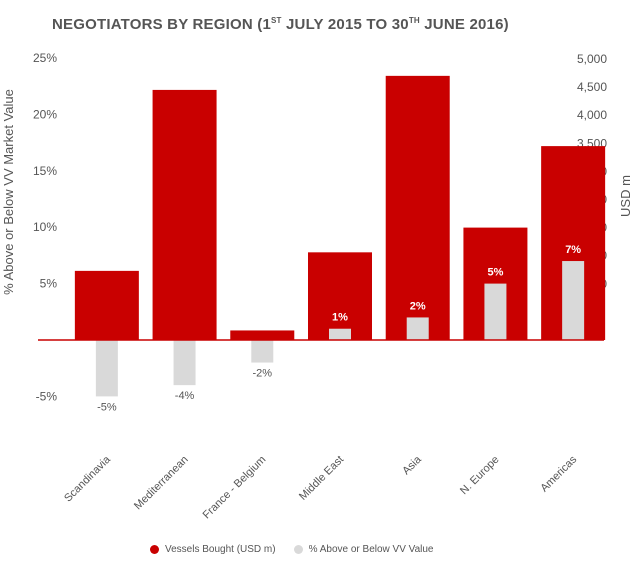  What do you see at coordinates (340, 318) in the screenshot?
I see `percent-data-label: 1%` at bounding box center [340, 318].